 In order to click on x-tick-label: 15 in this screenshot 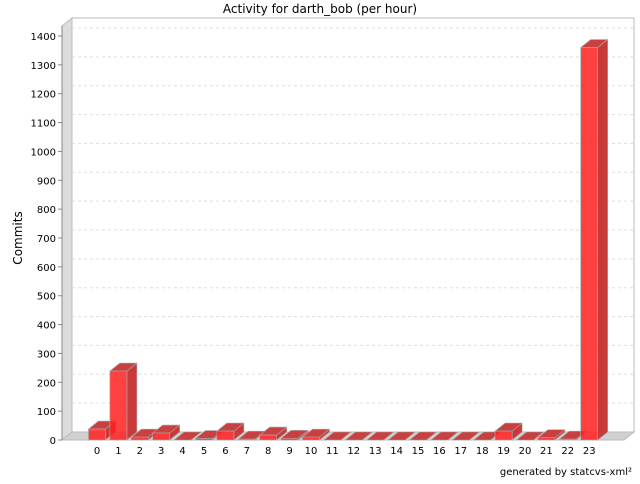, I will do `click(418, 451)`.